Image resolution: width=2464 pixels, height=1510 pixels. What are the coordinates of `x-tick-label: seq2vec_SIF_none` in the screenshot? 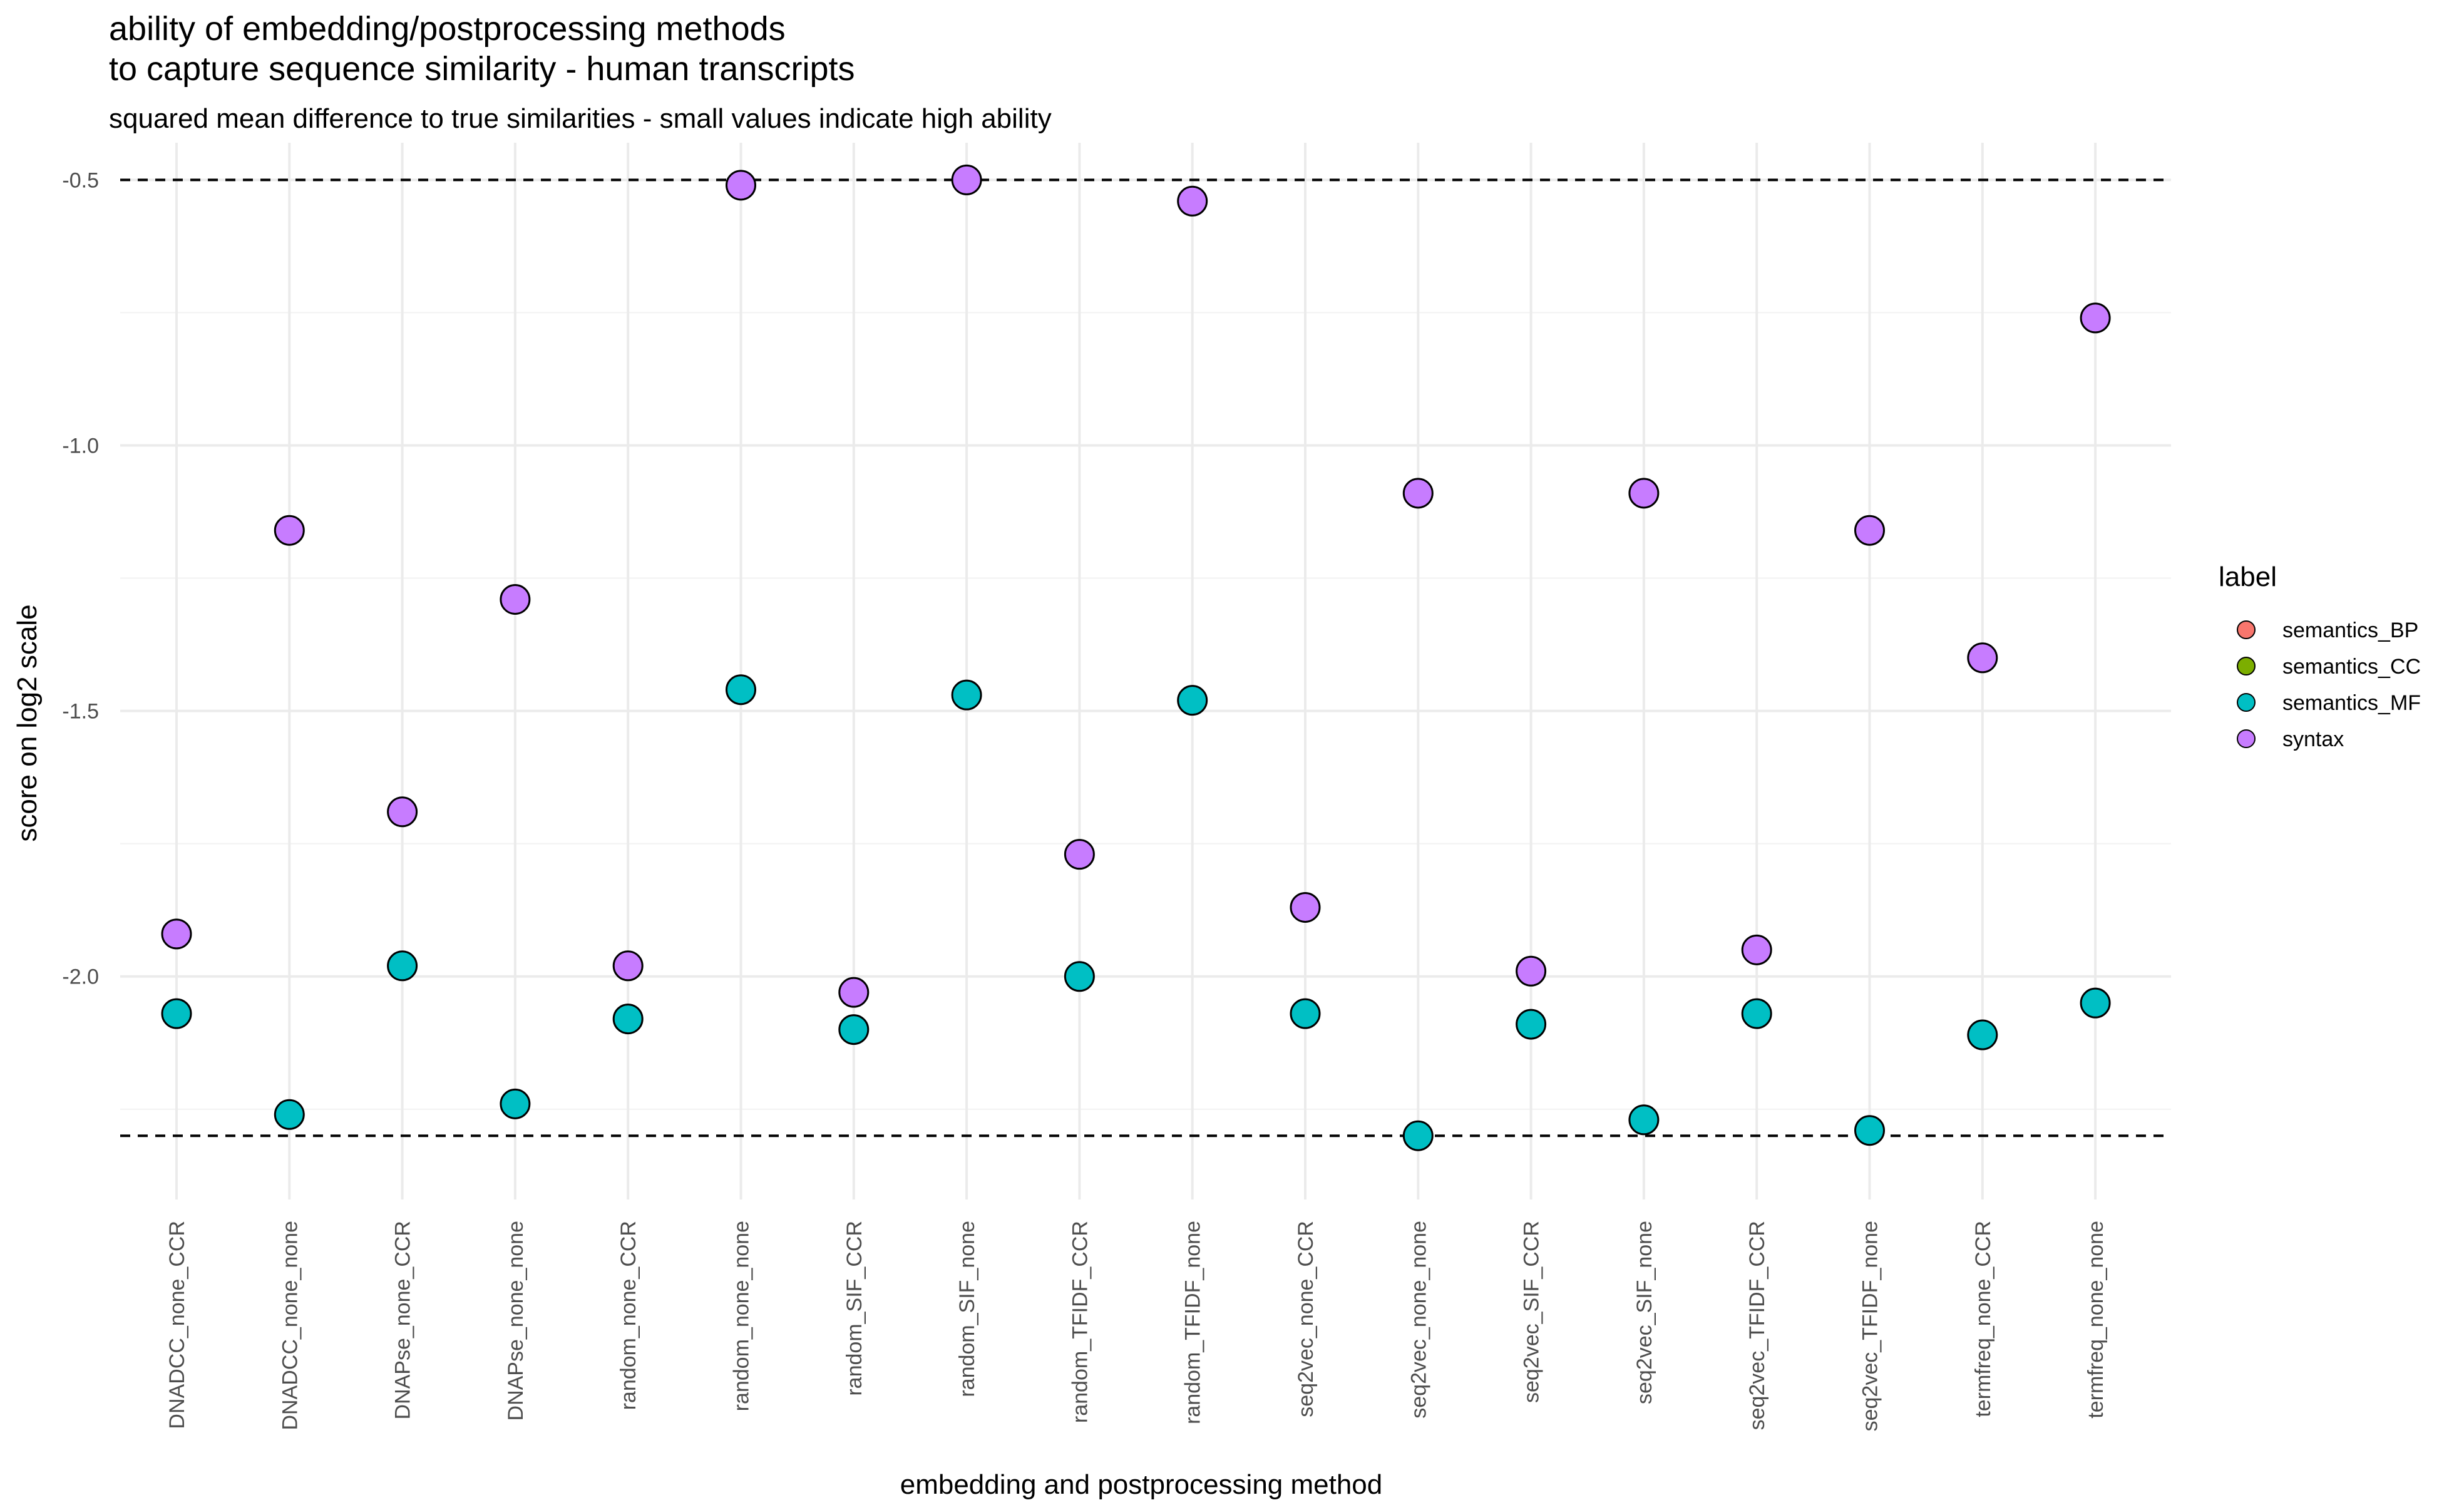 It's located at (1644, 1312).